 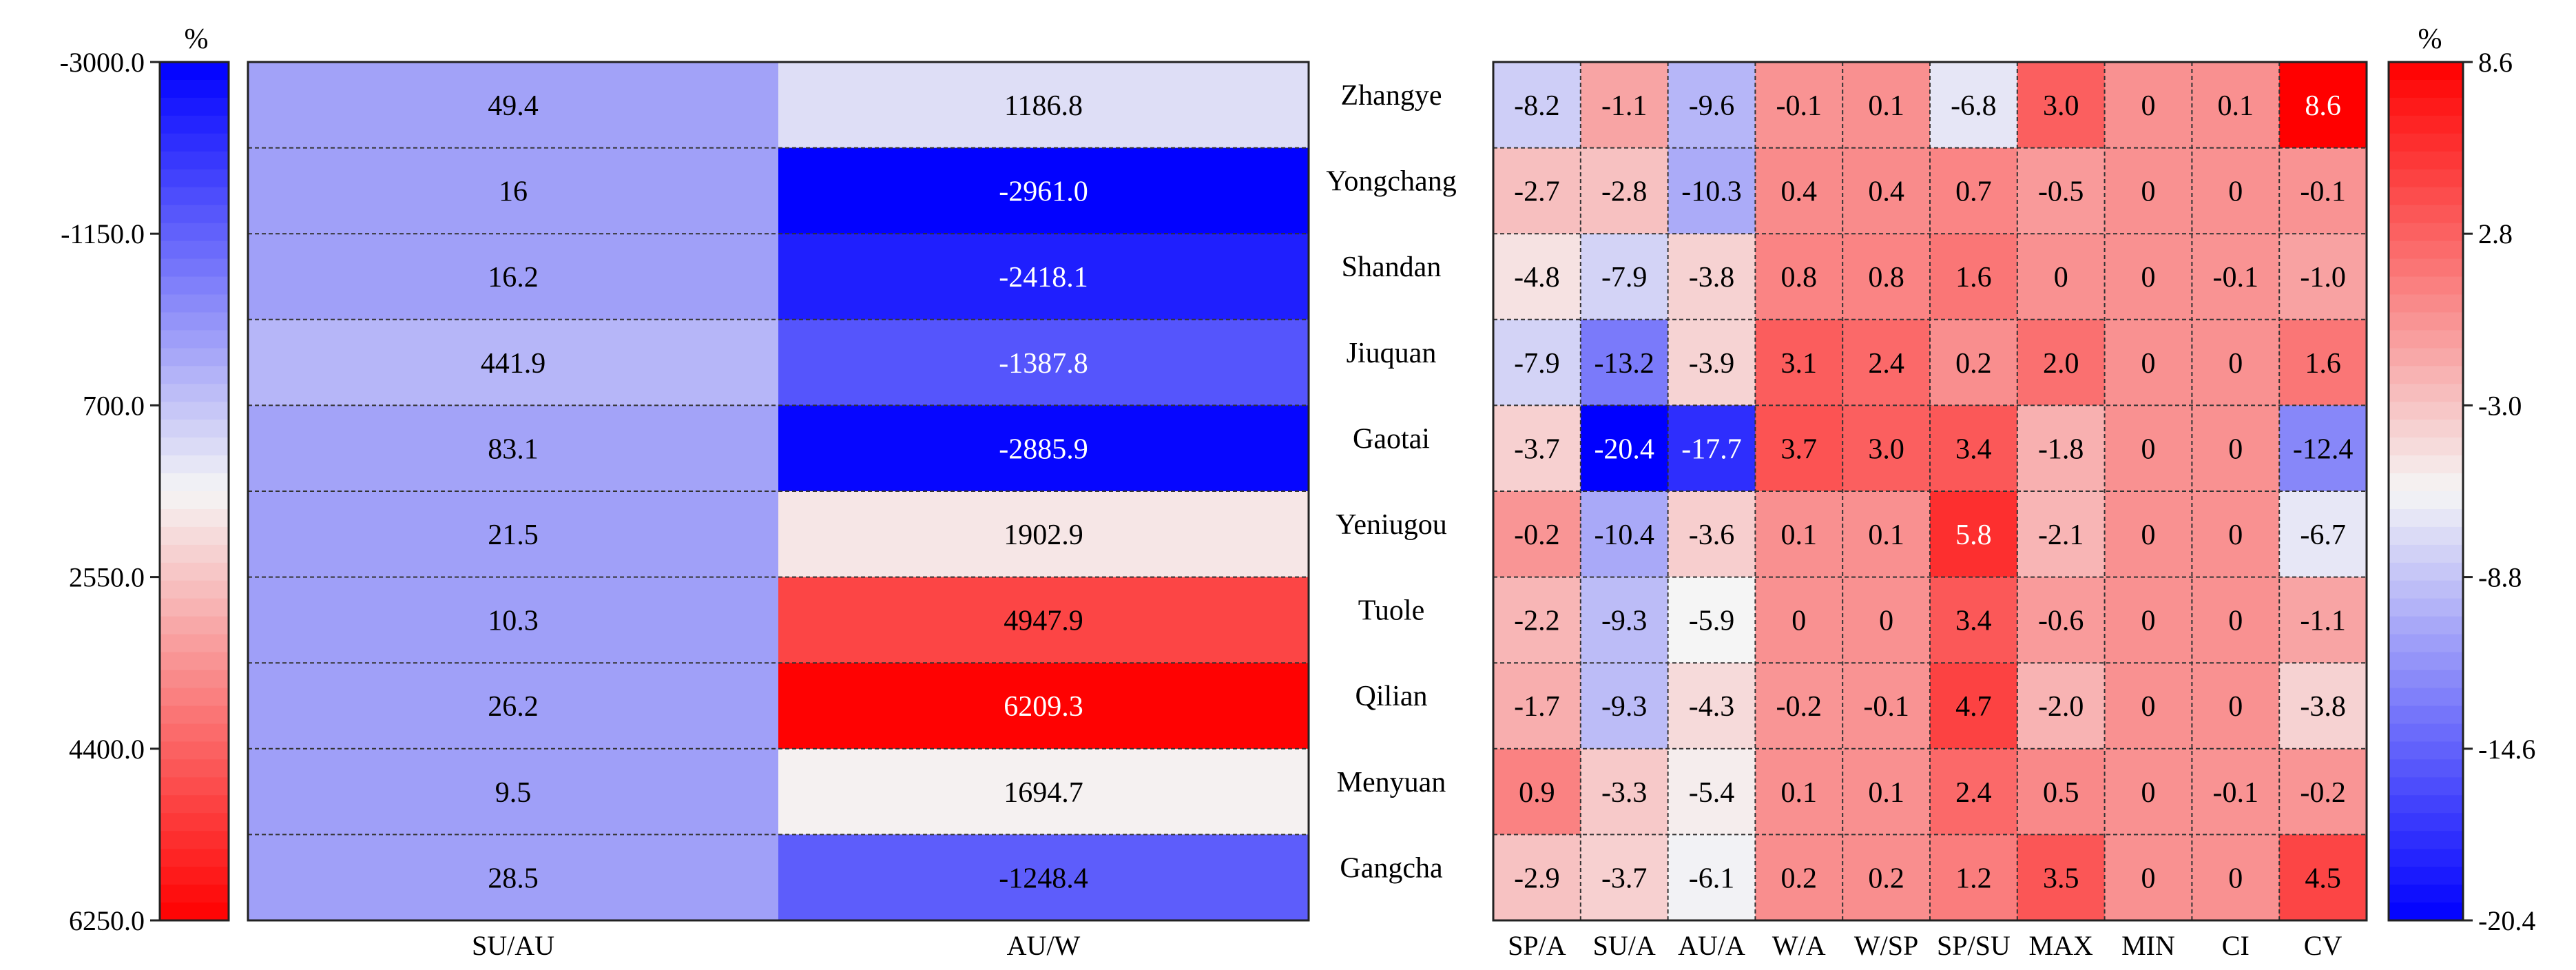 I want to click on left-heatmap-value-label: 1694.7, so click(x=1043, y=793).